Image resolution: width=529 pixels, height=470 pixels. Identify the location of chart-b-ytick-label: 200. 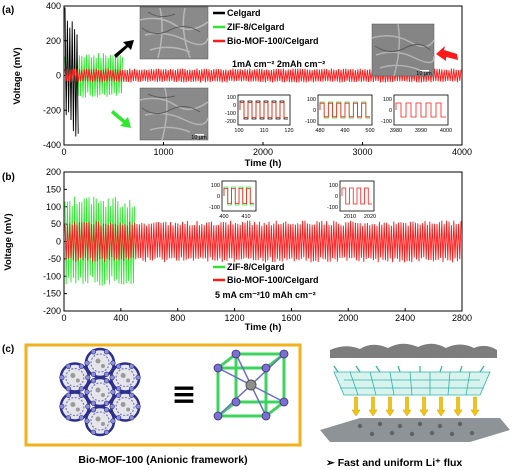
(53, 172).